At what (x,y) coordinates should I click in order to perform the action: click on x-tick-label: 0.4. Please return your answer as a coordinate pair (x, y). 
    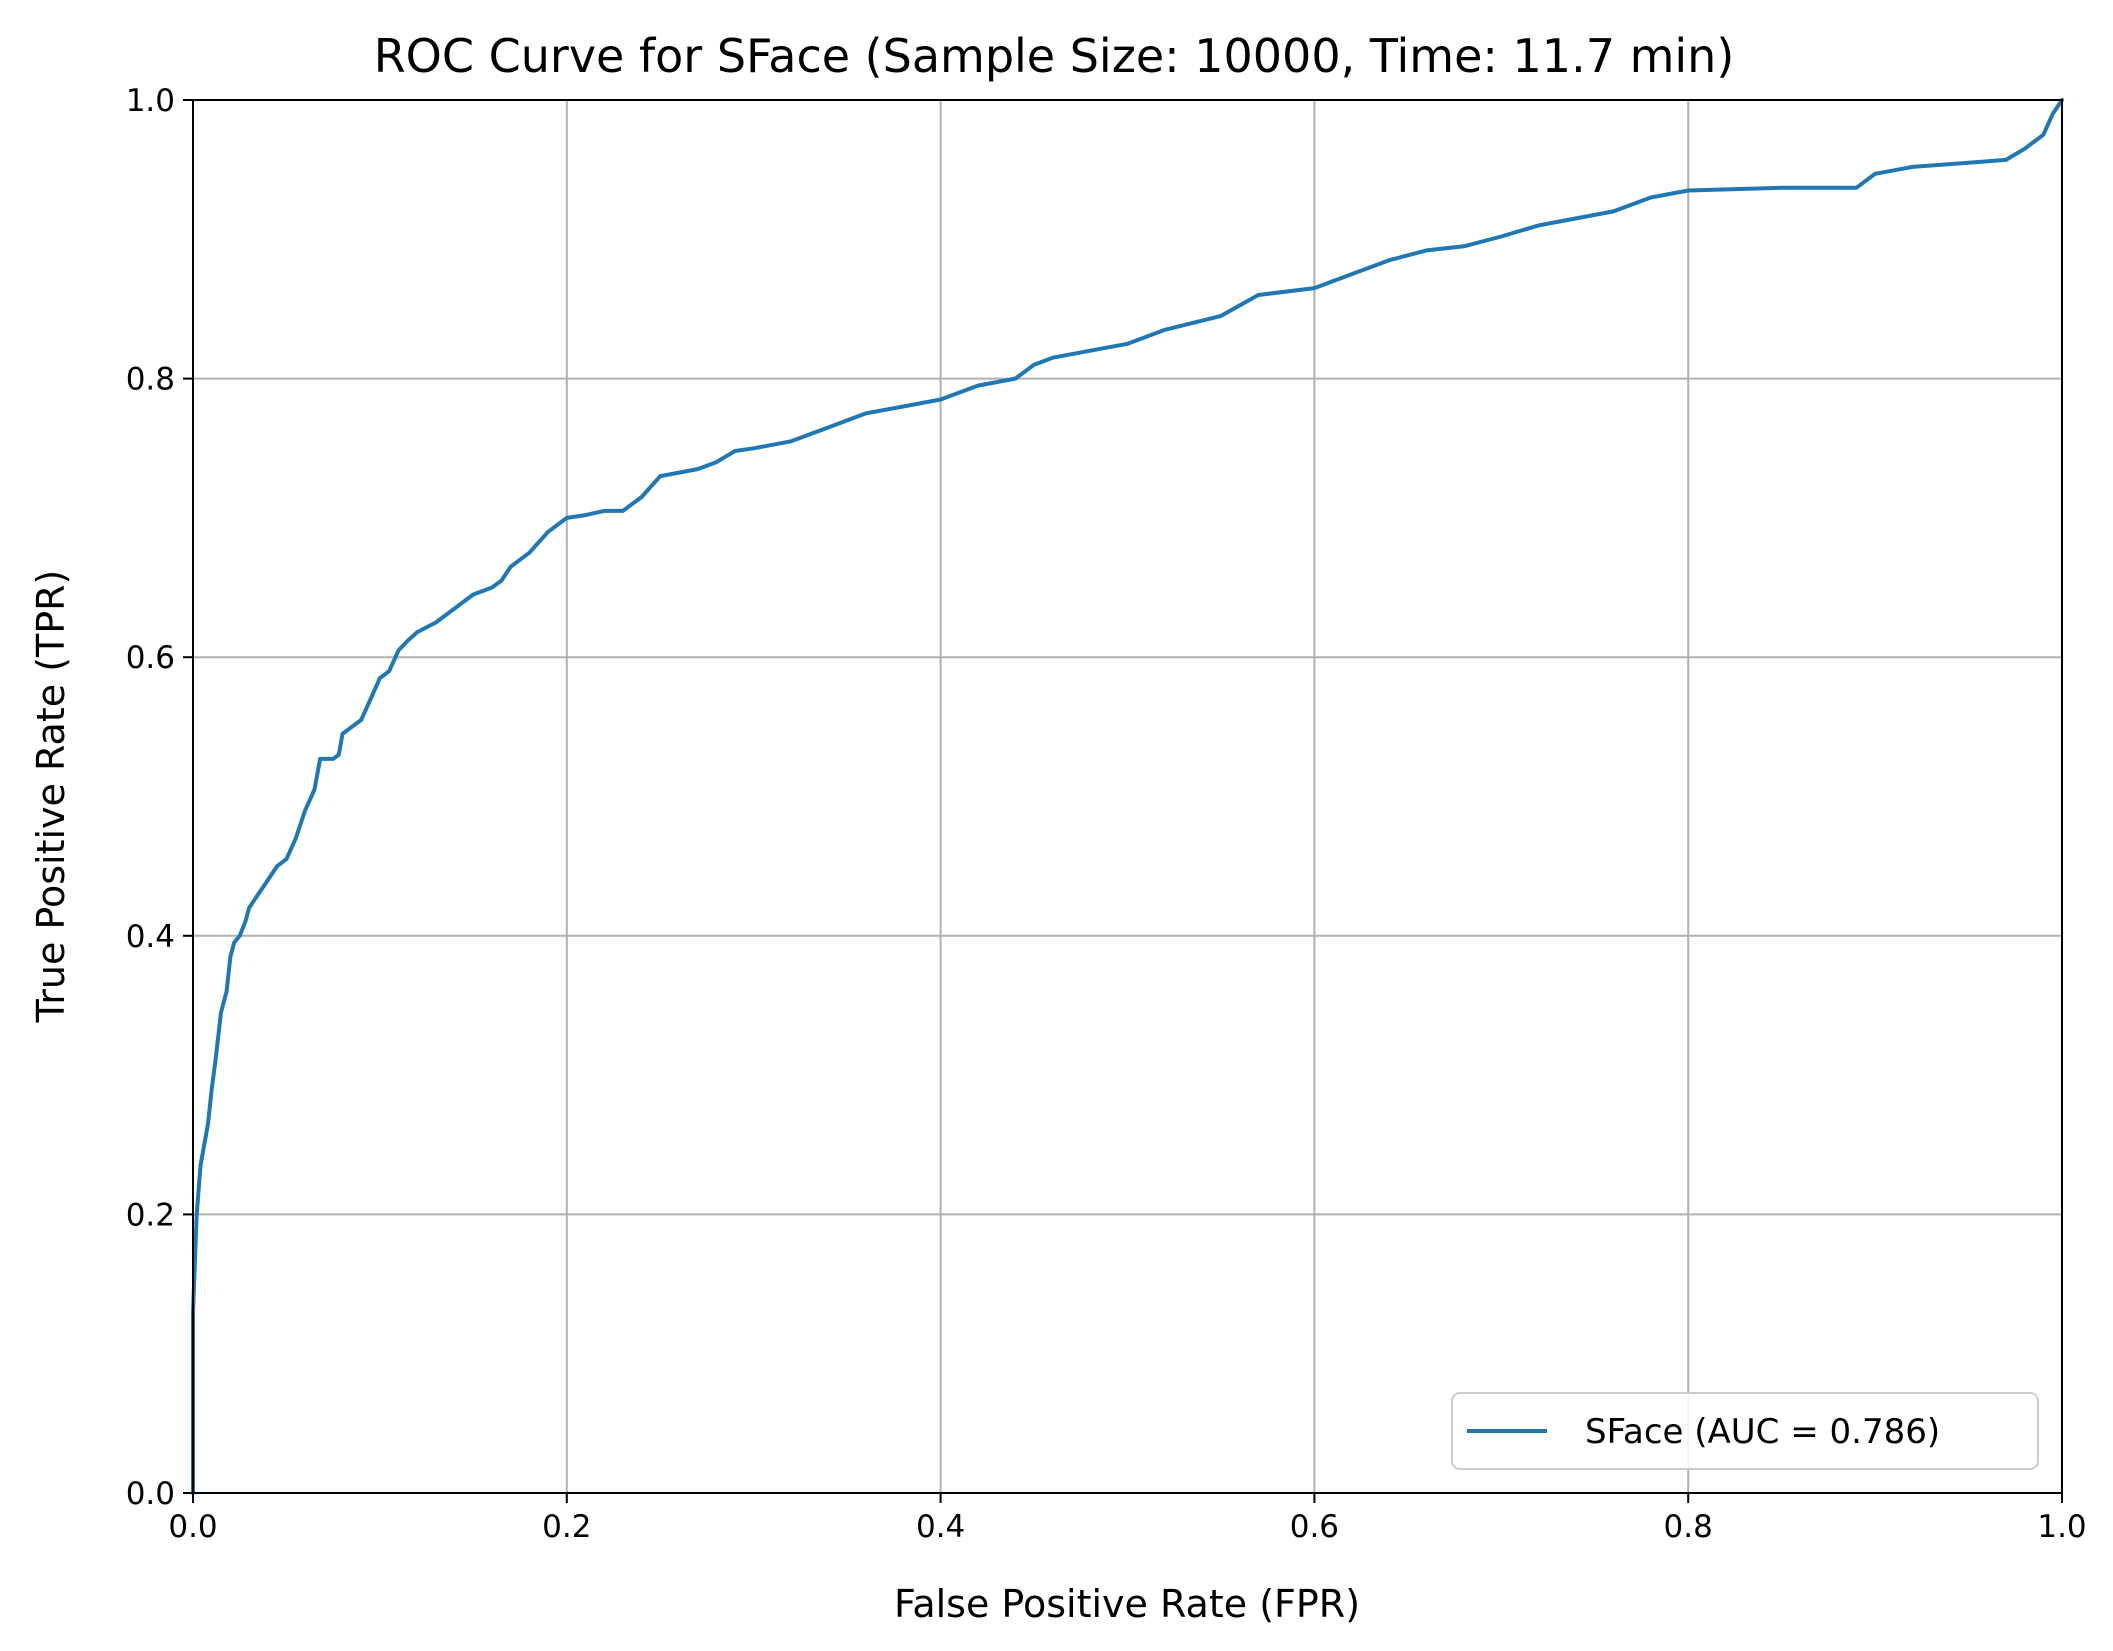
    Looking at the image, I should click on (940, 1527).